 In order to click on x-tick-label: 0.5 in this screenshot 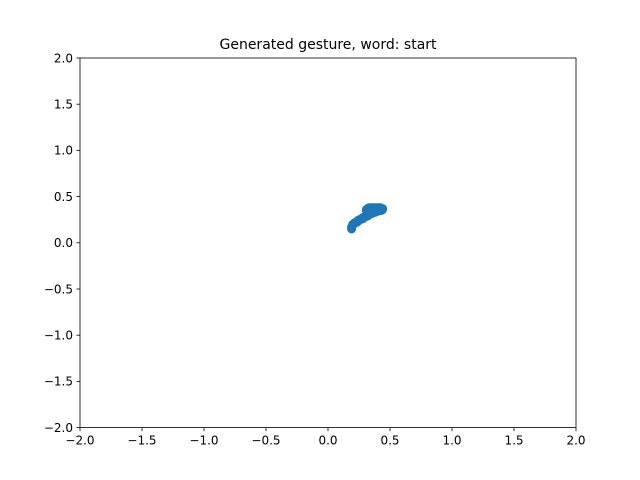, I will do `click(389, 441)`.